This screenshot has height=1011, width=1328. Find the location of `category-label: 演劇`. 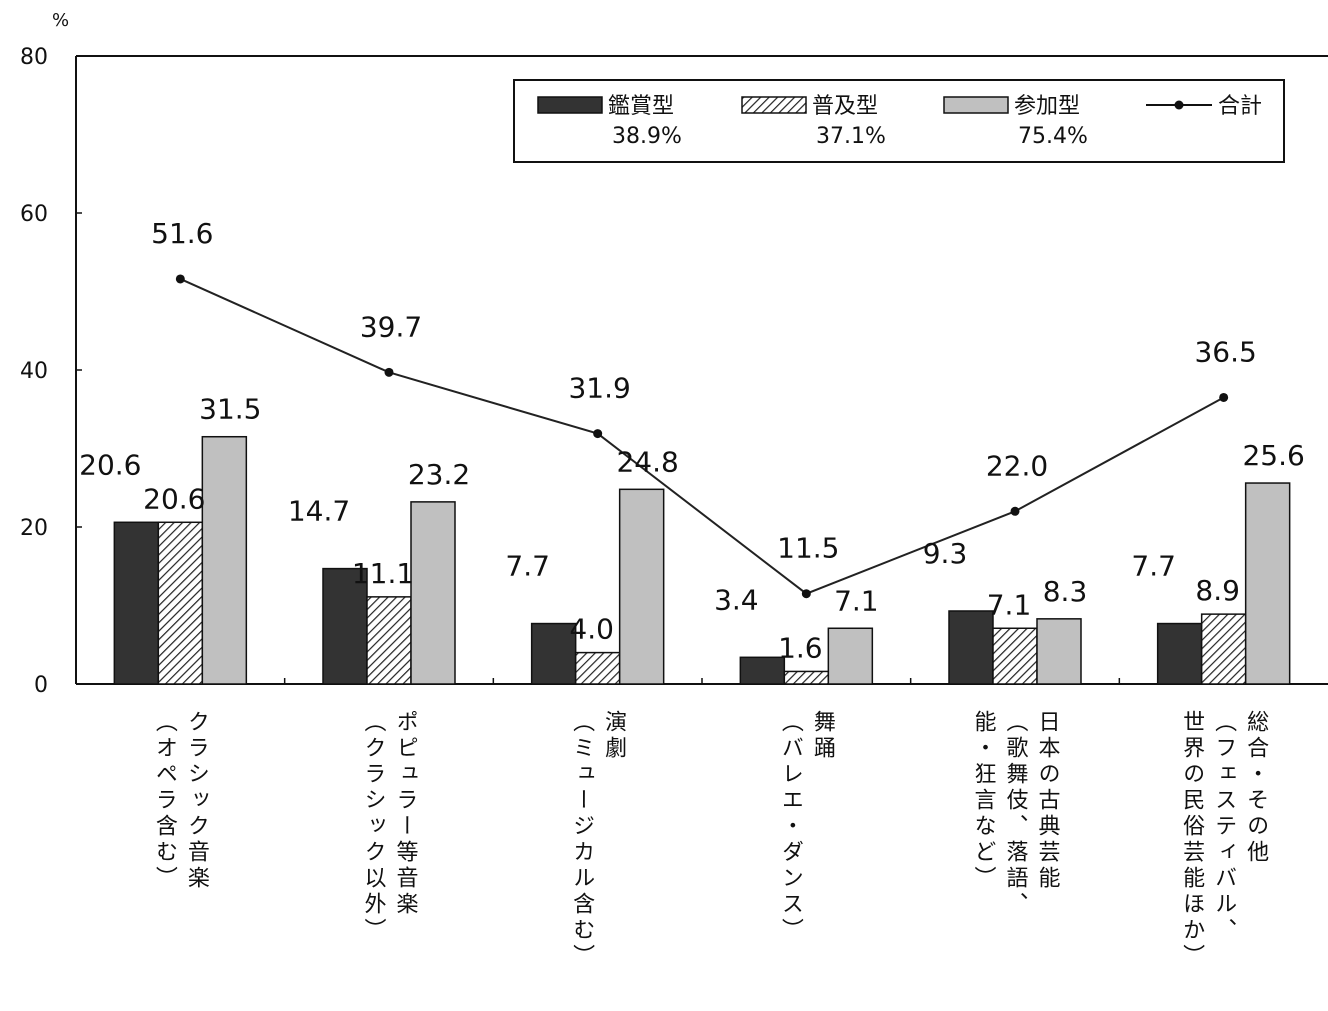

category-label: 演劇 is located at coordinates (614, 736).